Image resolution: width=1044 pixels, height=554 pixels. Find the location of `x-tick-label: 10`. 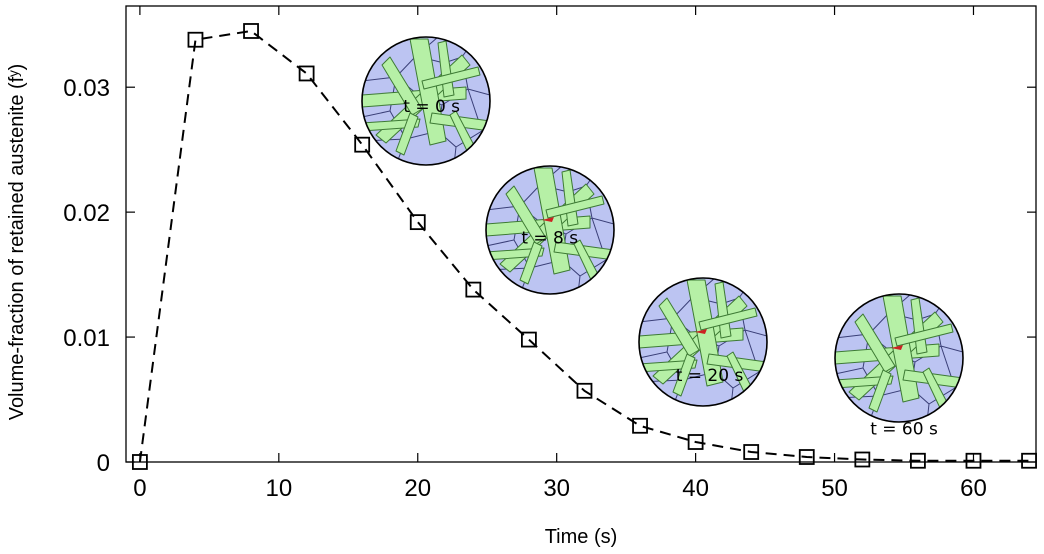

x-tick-label: 10 is located at coordinates (278, 488).